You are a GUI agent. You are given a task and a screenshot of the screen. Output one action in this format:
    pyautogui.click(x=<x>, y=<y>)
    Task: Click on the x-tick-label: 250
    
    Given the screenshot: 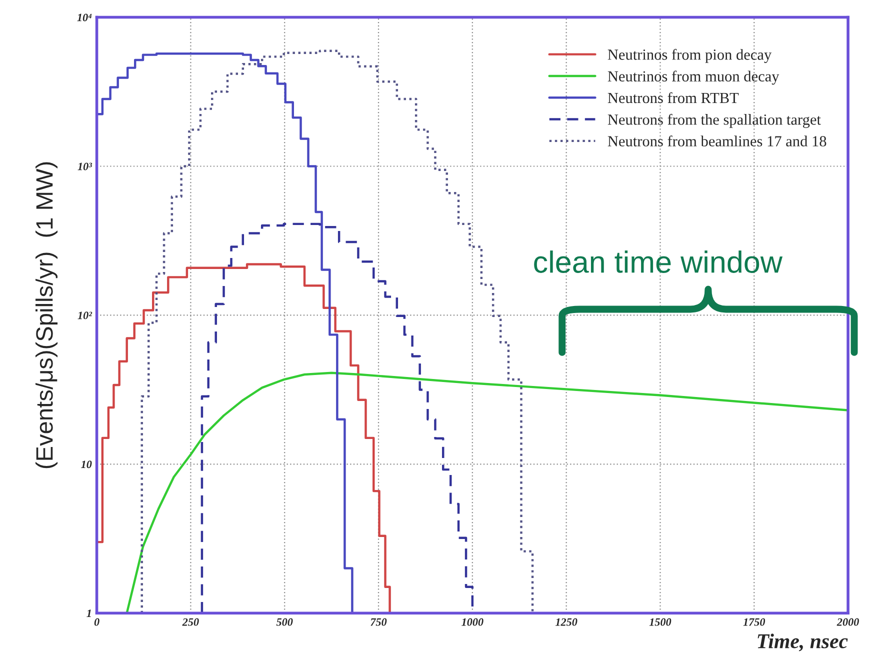 What is the action you would take?
    pyautogui.click(x=190, y=622)
    